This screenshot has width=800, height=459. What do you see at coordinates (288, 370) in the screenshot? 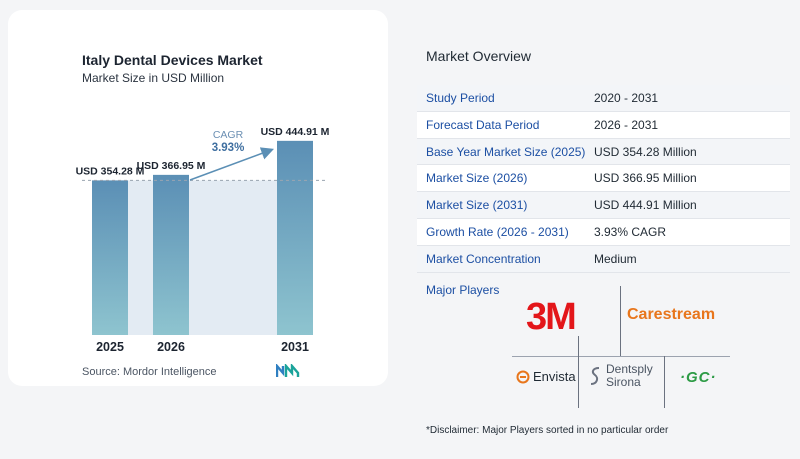
I see `mordor-logo-icon` at bounding box center [288, 370].